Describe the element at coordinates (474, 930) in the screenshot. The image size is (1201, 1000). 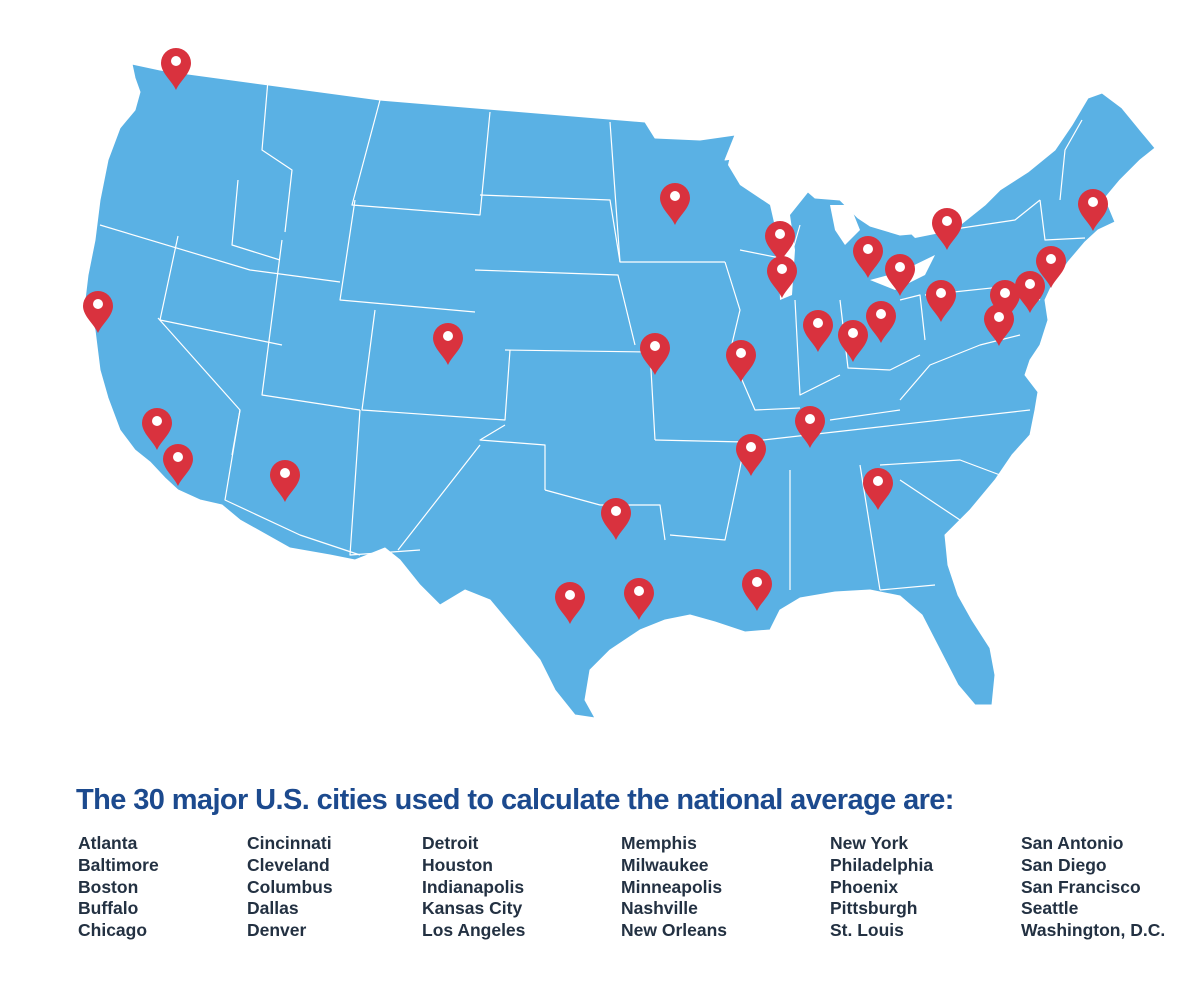
I see `city-name: Los Angeles` at that location.